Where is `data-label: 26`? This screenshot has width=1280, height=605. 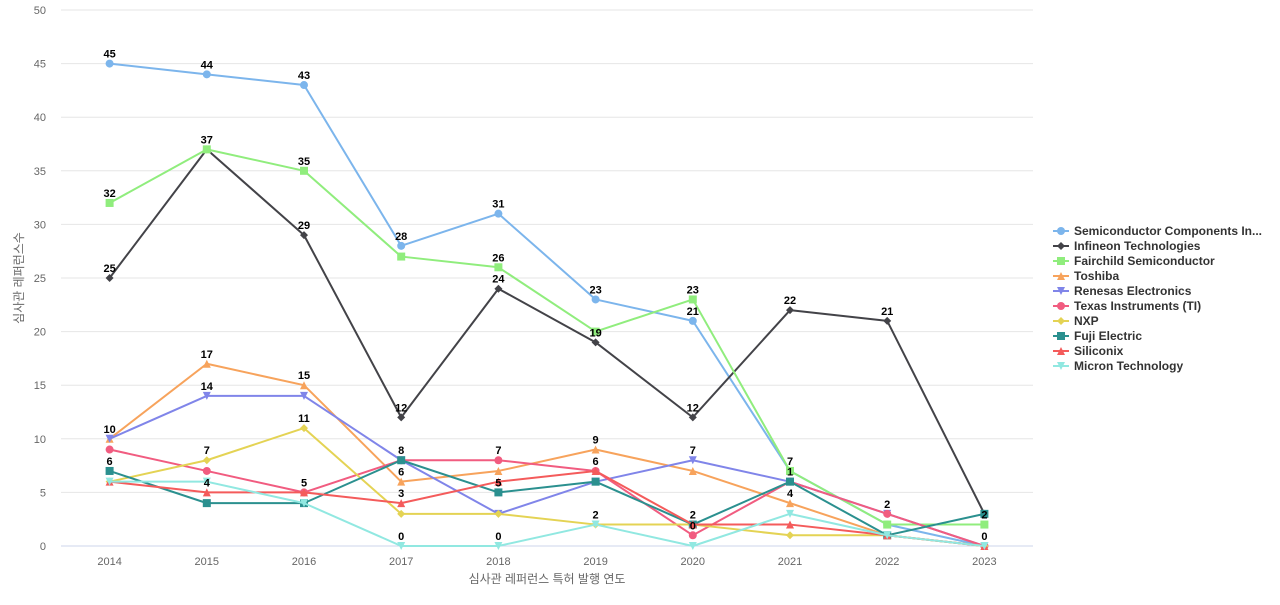
data-label: 26 is located at coordinates (498, 258).